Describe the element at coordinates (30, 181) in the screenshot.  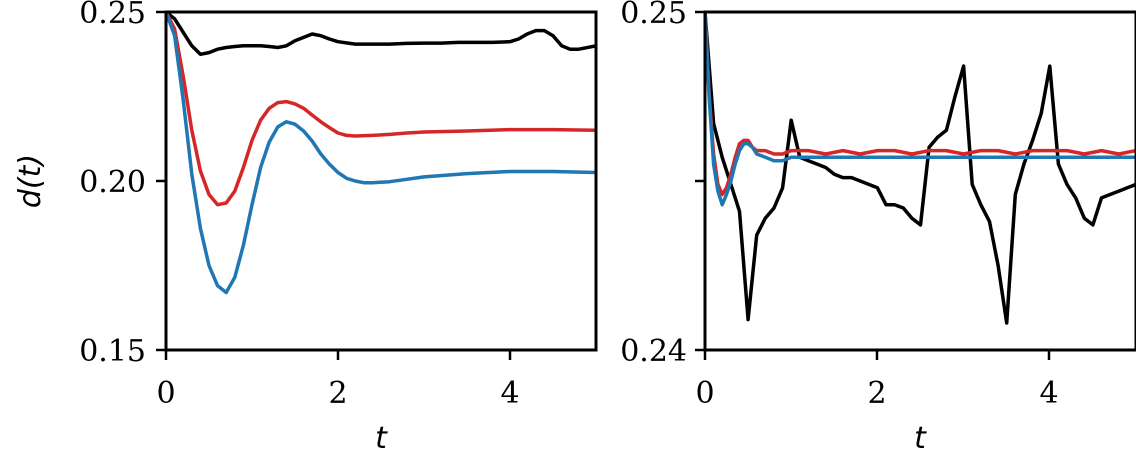
I see `left-y-axis-label: d(t)` at that location.